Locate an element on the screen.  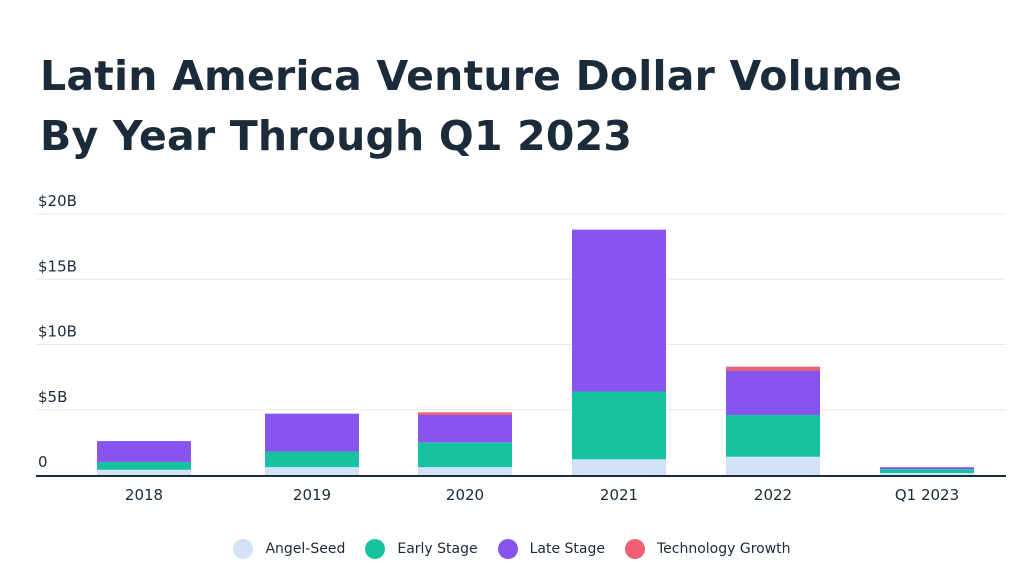
legend-label: Technology Growth is located at coordinates (724, 549).